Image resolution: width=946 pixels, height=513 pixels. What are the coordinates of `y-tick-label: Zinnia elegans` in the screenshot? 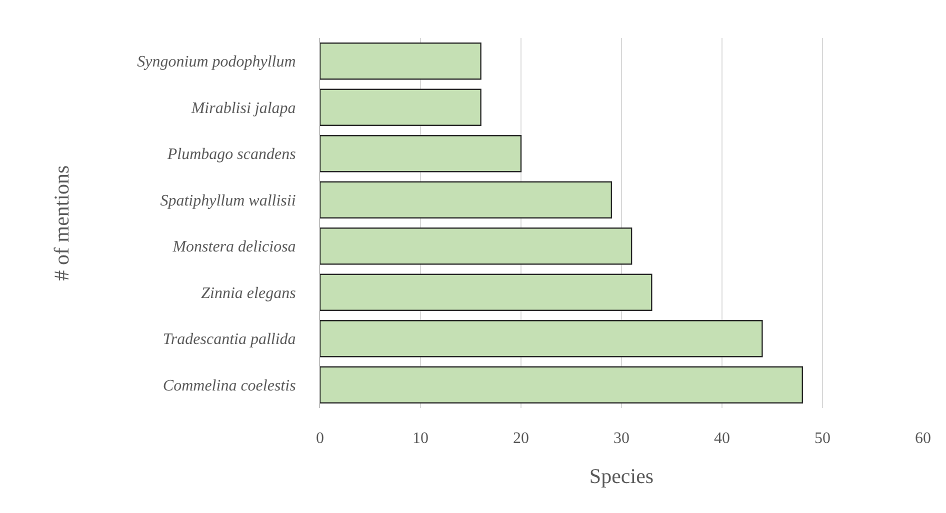 It's located at (248, 293).